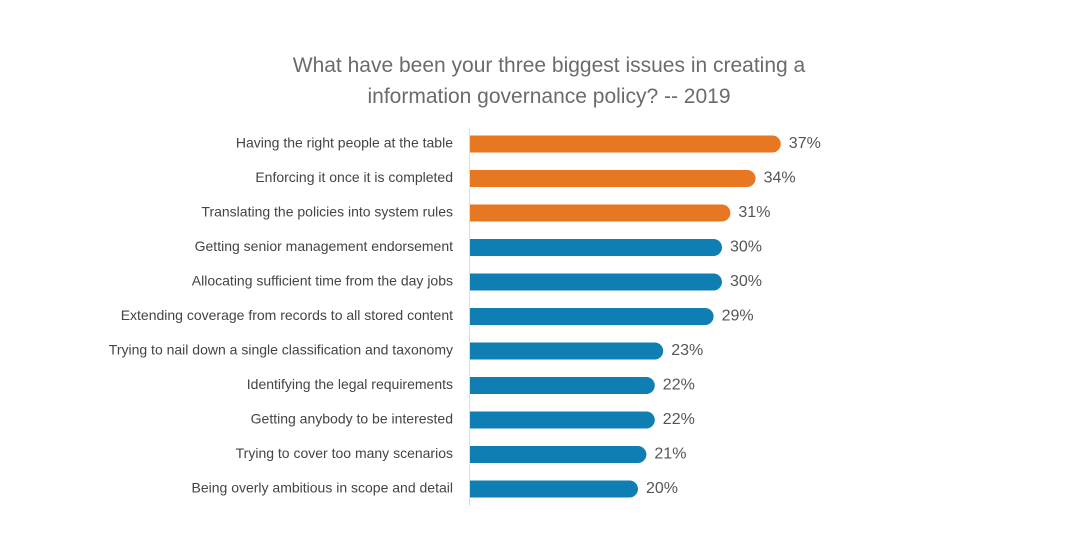 Image resolution: width=1078 pixels, height=548 pixels. I want to click on value-label: 23%, so click(687, 350).